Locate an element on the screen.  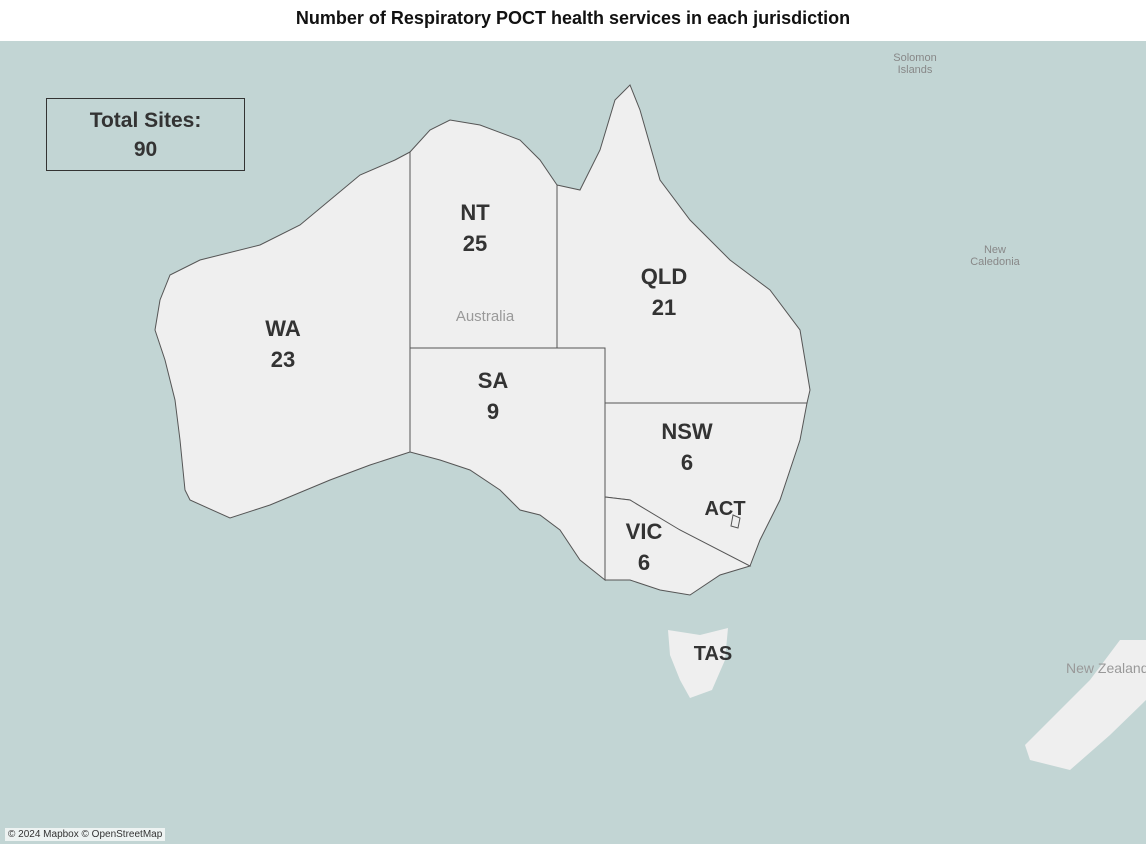
region-count: 23 is located at coordinates (283, 359).